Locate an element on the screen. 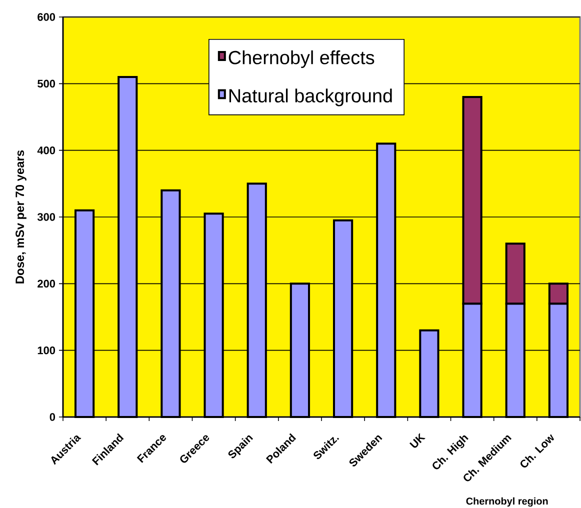  legend-label: Chernobyl effects is located at coordinates (301, 59).